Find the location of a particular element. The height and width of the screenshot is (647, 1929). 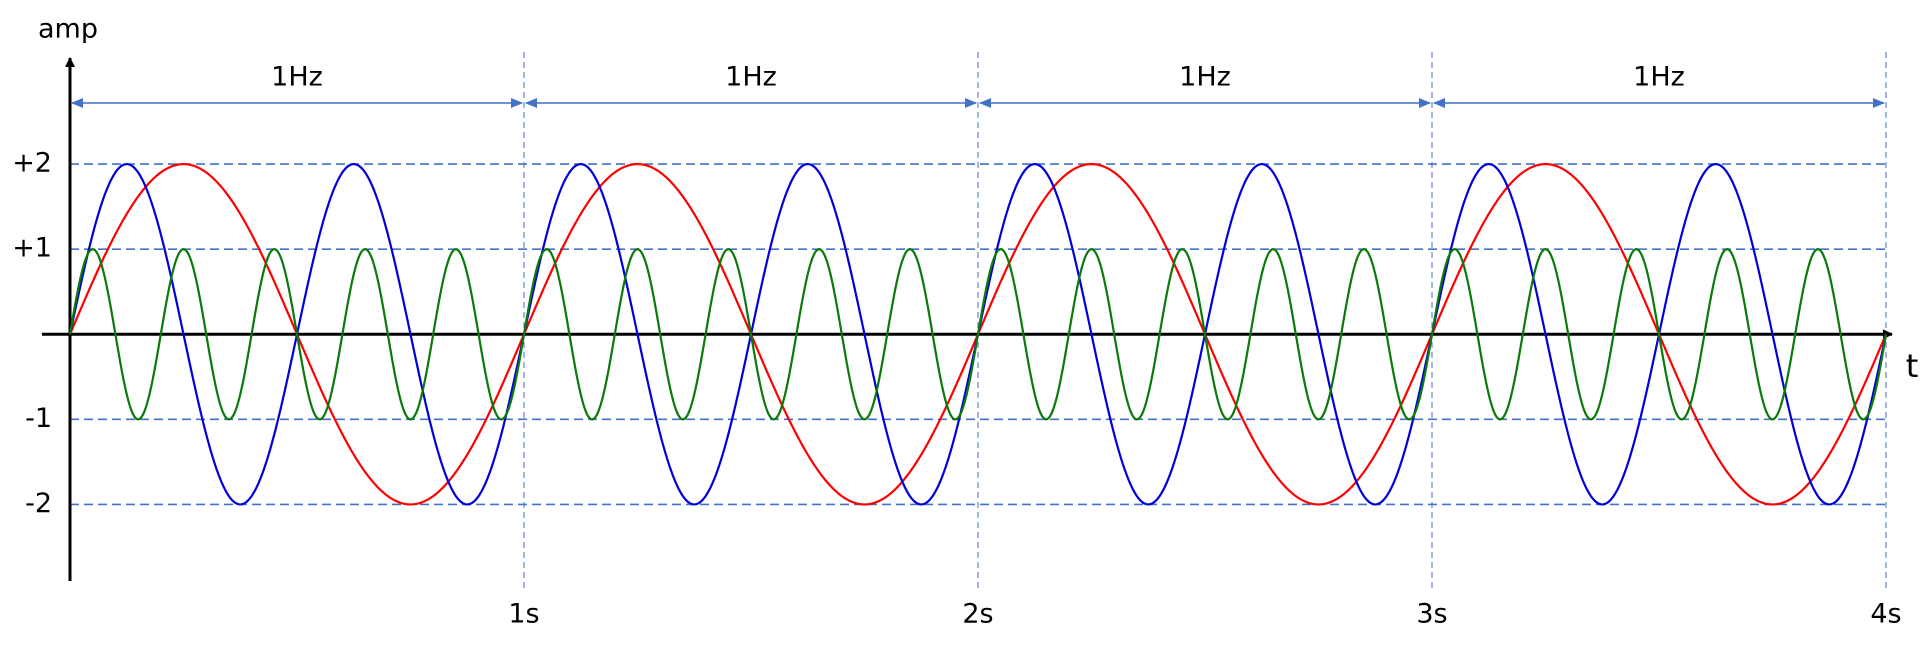

y-tick-label: +2 is located at coordinates (32, 163).